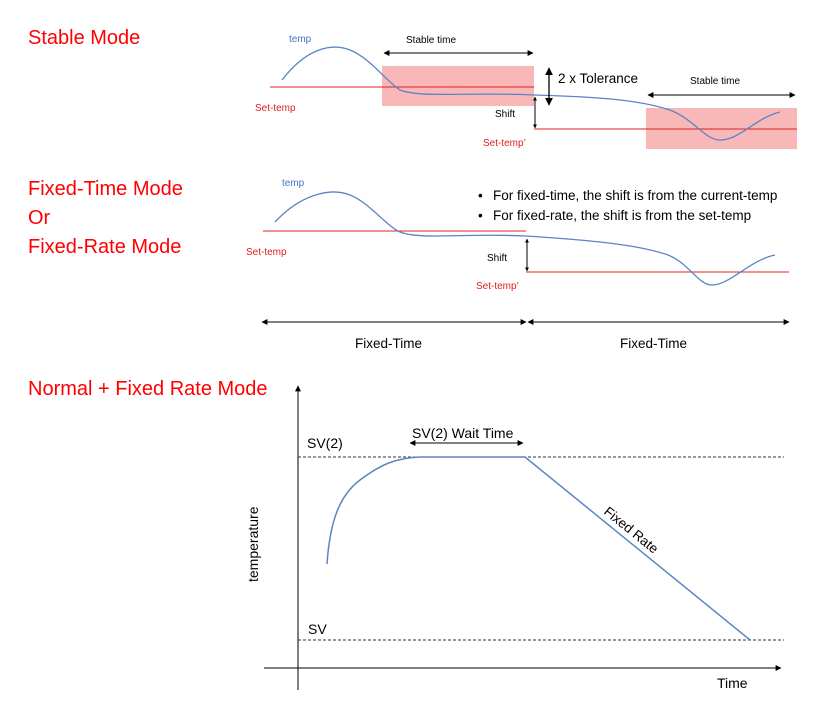 The image size is (833, 713). Describe the element at coordinates (317, 629) in the screenshot. I see `sv-label: SV` at that location.